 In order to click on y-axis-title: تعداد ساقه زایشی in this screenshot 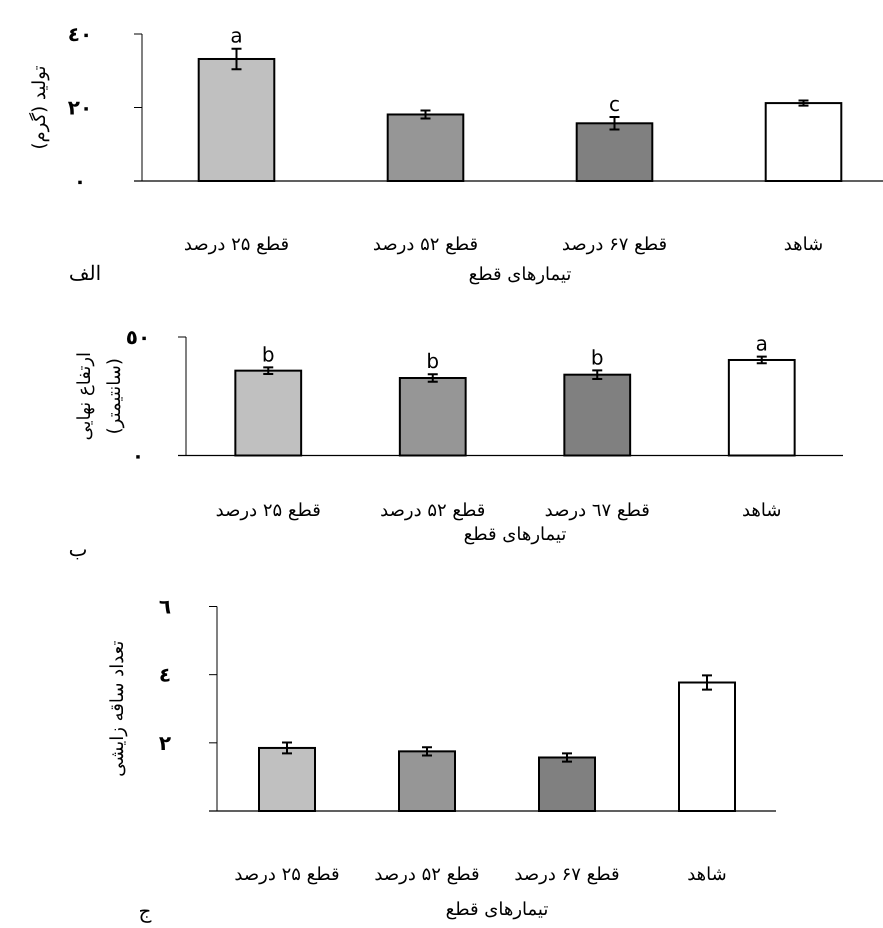, I will do `click(117, 708)`.